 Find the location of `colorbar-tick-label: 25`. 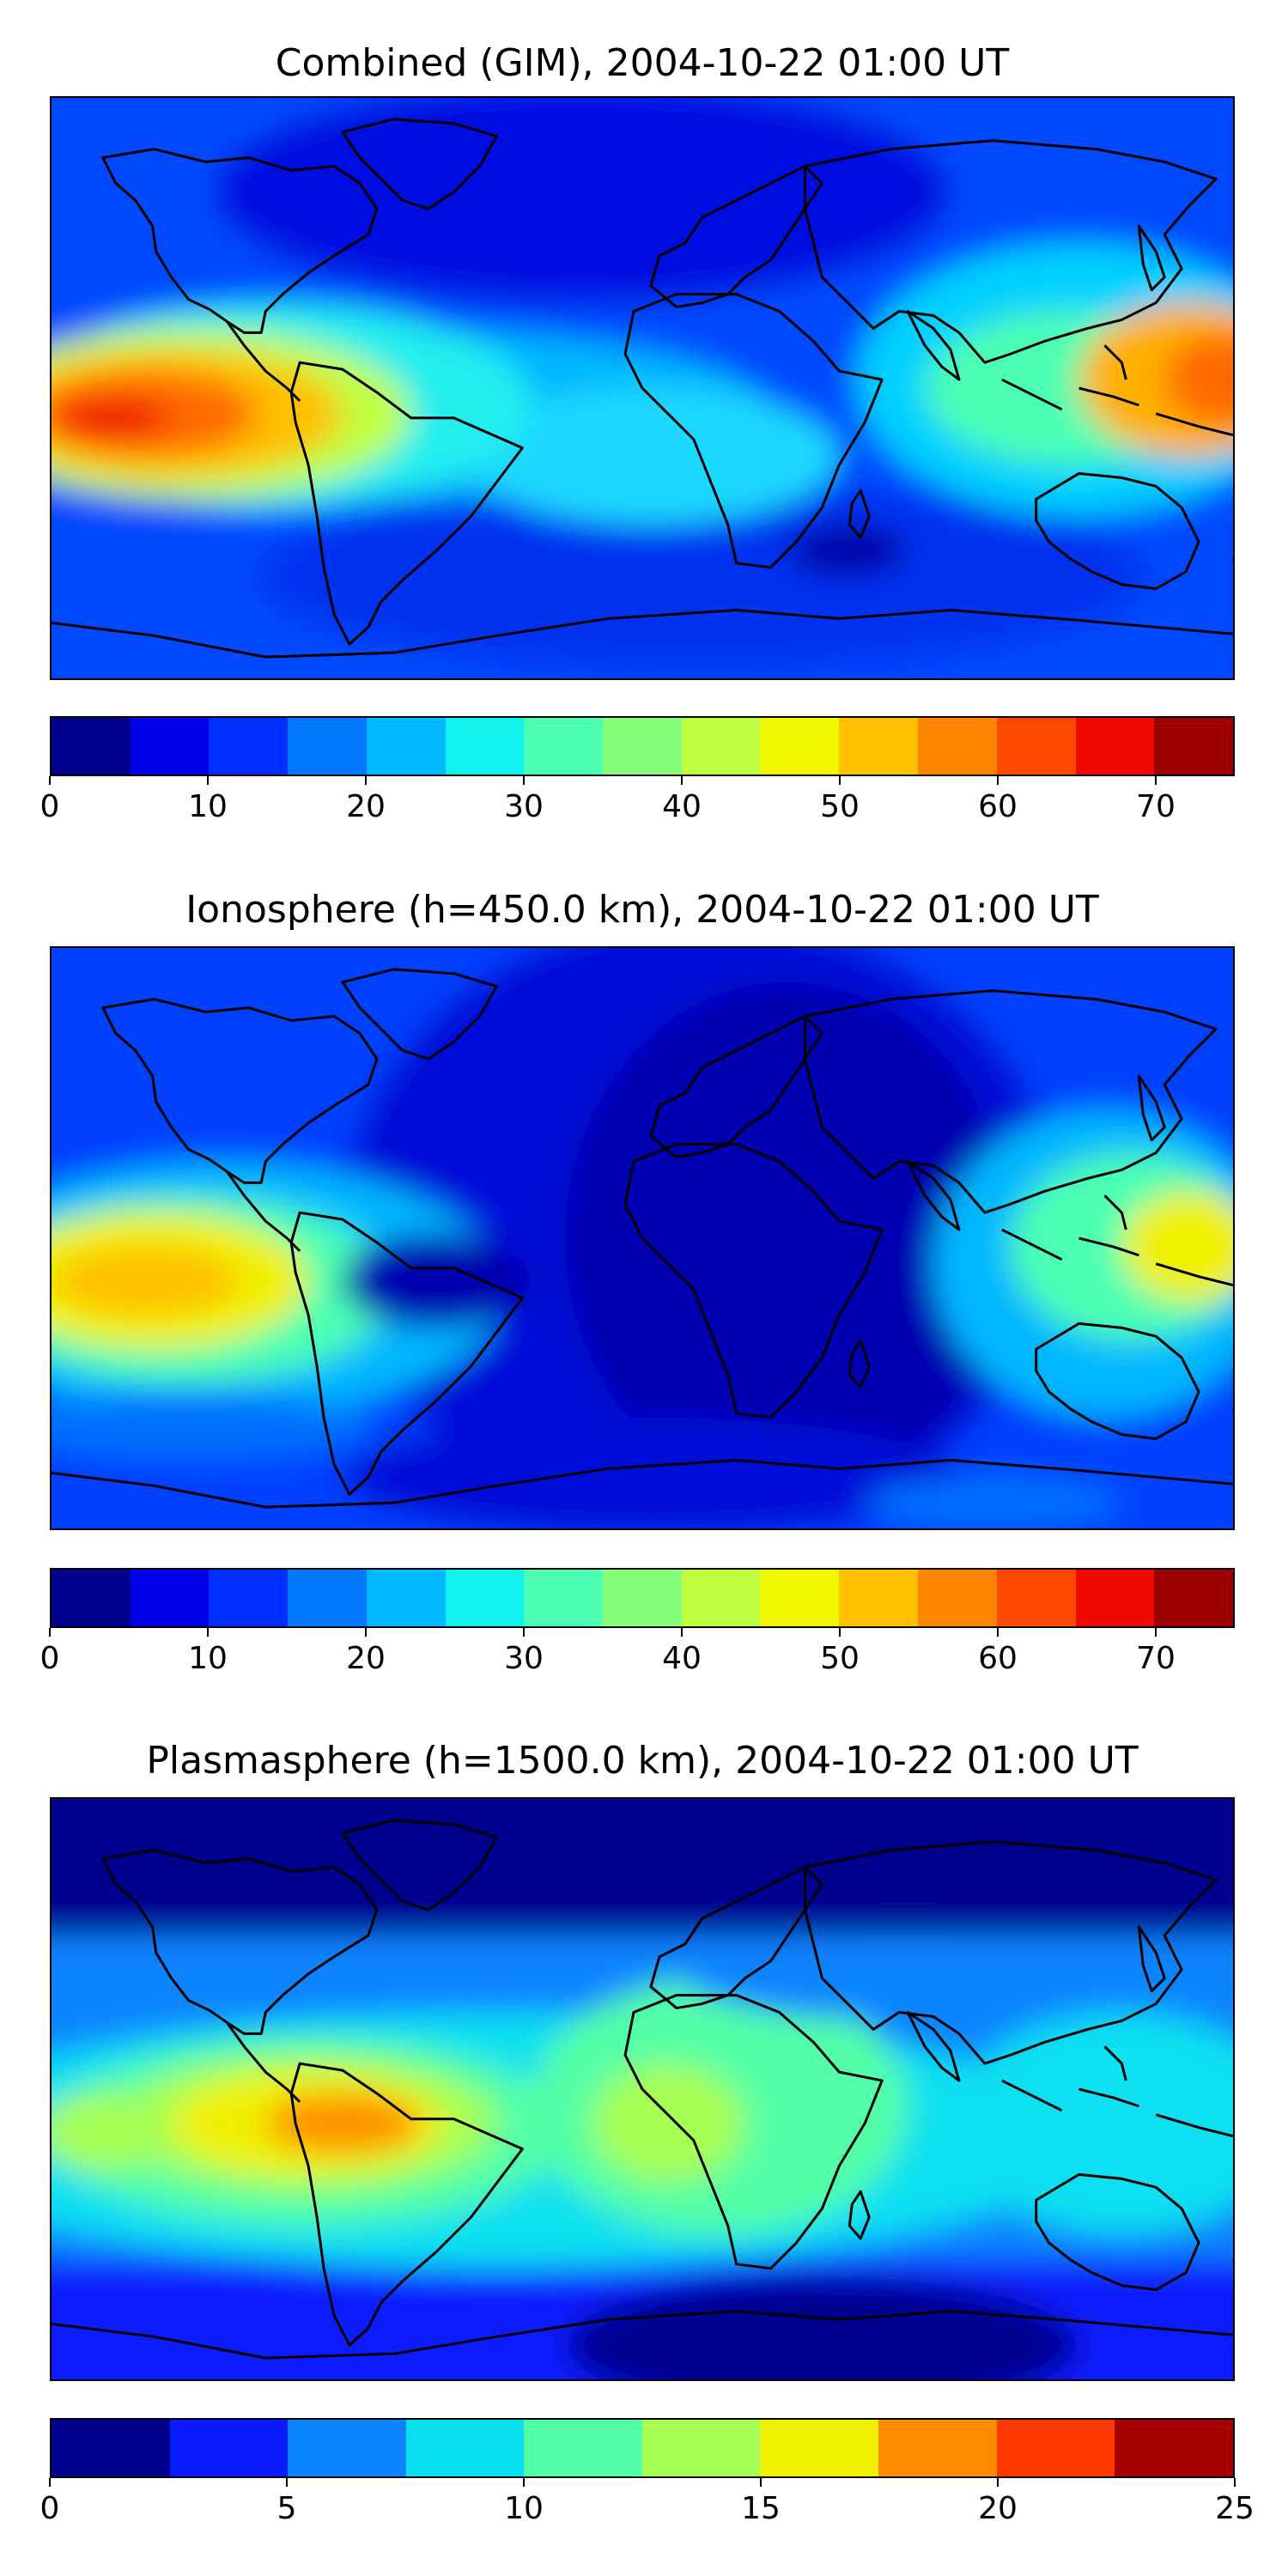

colorbar-tick-label: 25 is located at coordinates (1235, 2508).